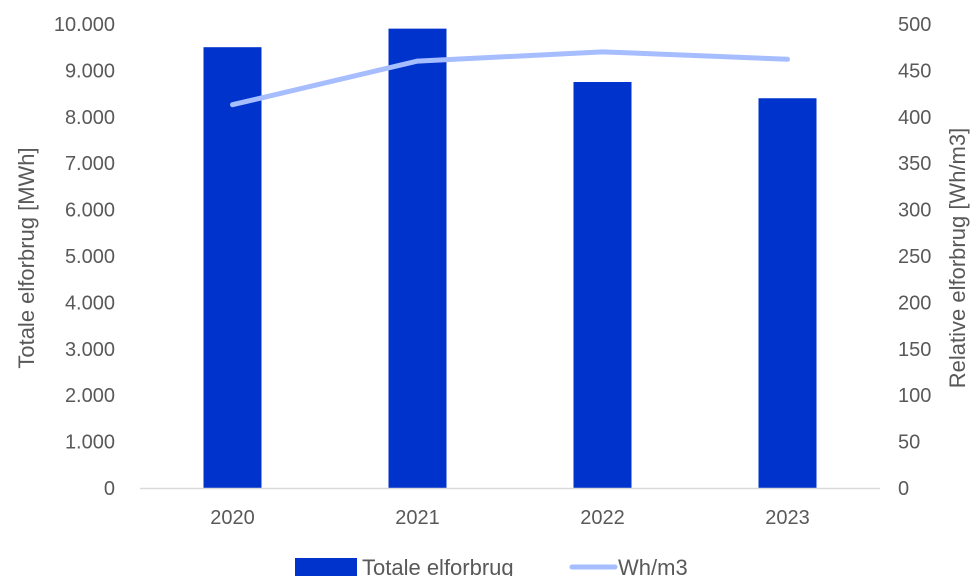  I want to click on y-left-tick-label: 10.000, so click(84, 25).